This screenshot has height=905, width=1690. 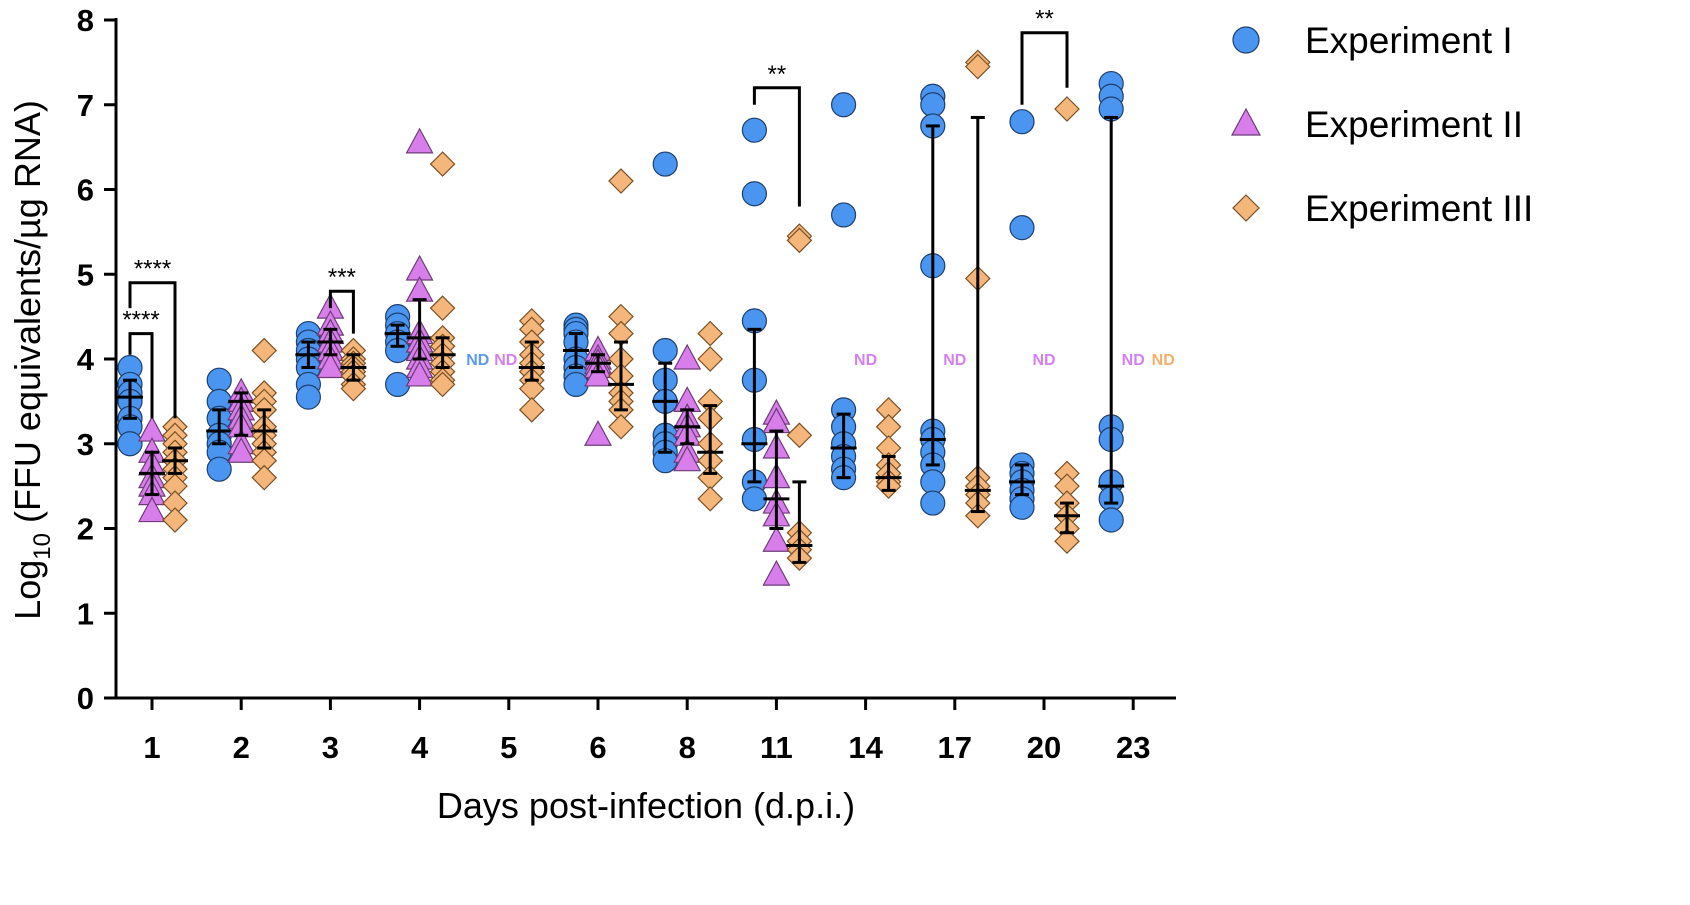 I want to click on legend-label: Experiment II, so click(x=1414, y=124).